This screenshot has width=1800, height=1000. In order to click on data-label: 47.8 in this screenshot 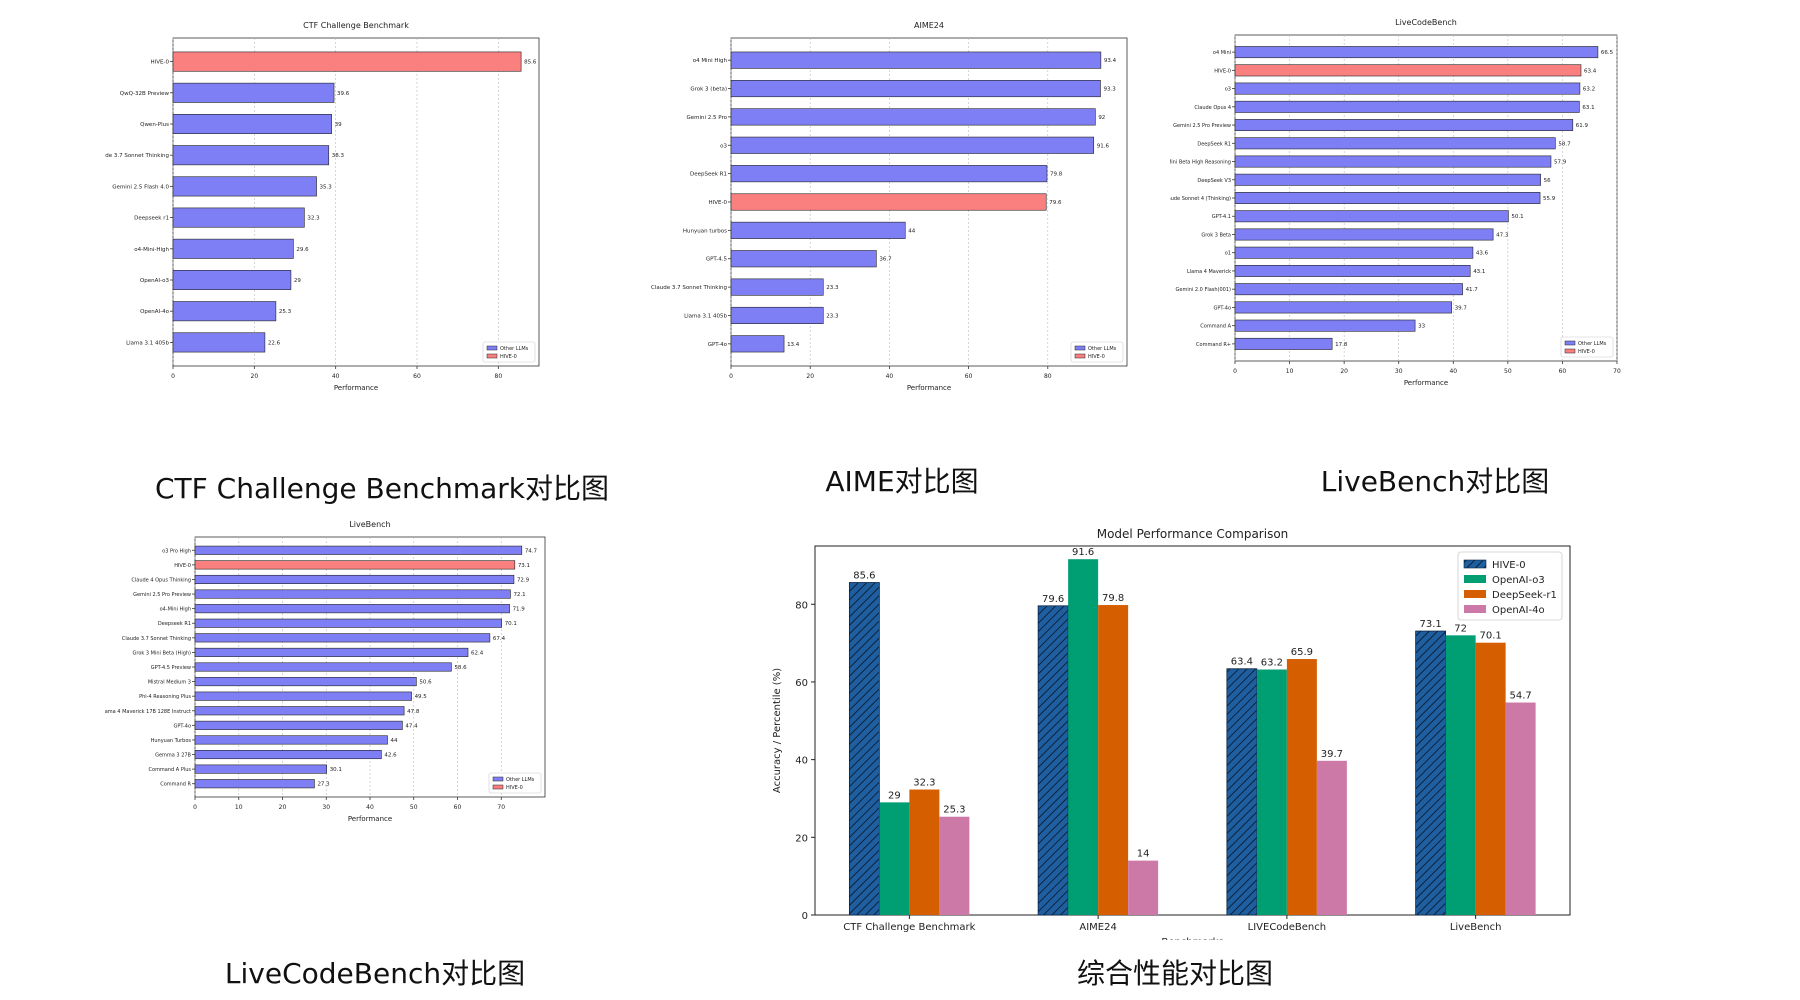, I will do `click(413, 712)`.